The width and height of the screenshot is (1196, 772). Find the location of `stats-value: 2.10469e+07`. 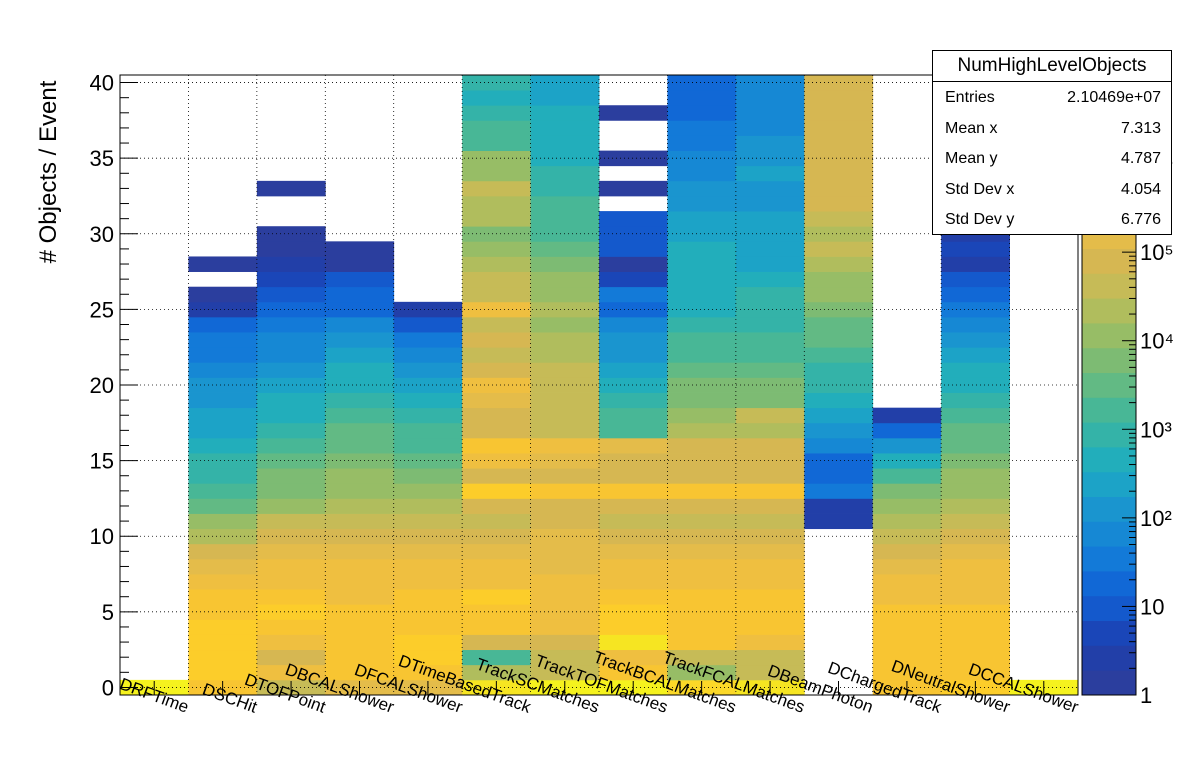

stats-value: 2.10469e+07 is located at coordinates (1114, 97).